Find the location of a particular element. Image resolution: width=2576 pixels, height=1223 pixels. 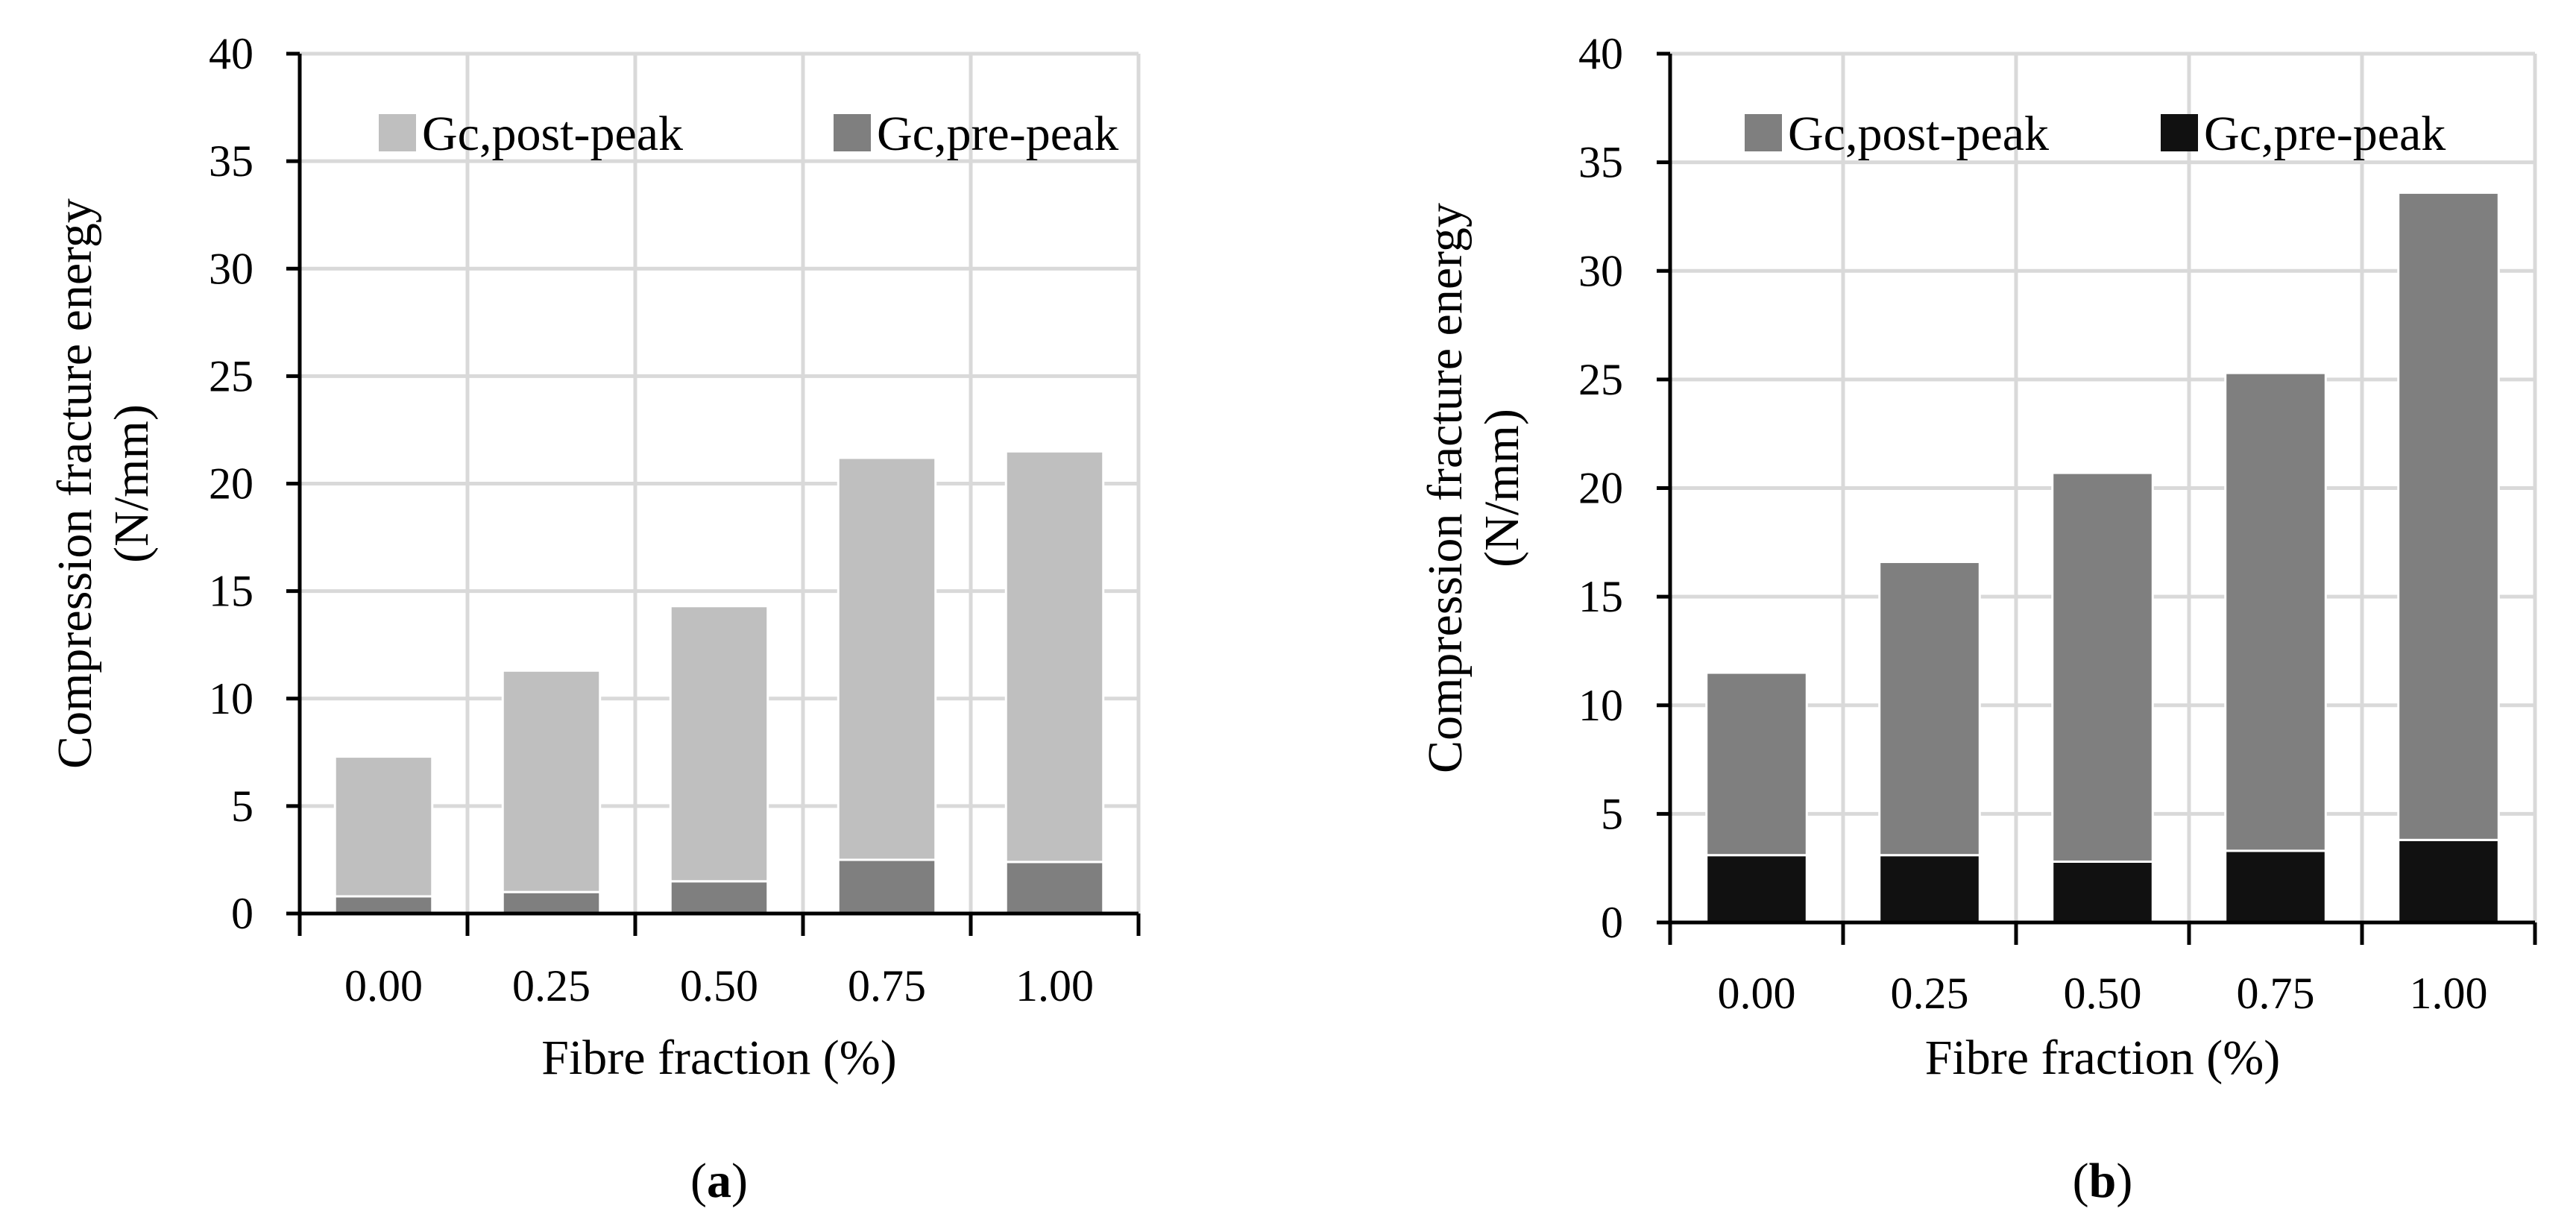

panel-label-letter: a is located at coordinates (719, 1181).